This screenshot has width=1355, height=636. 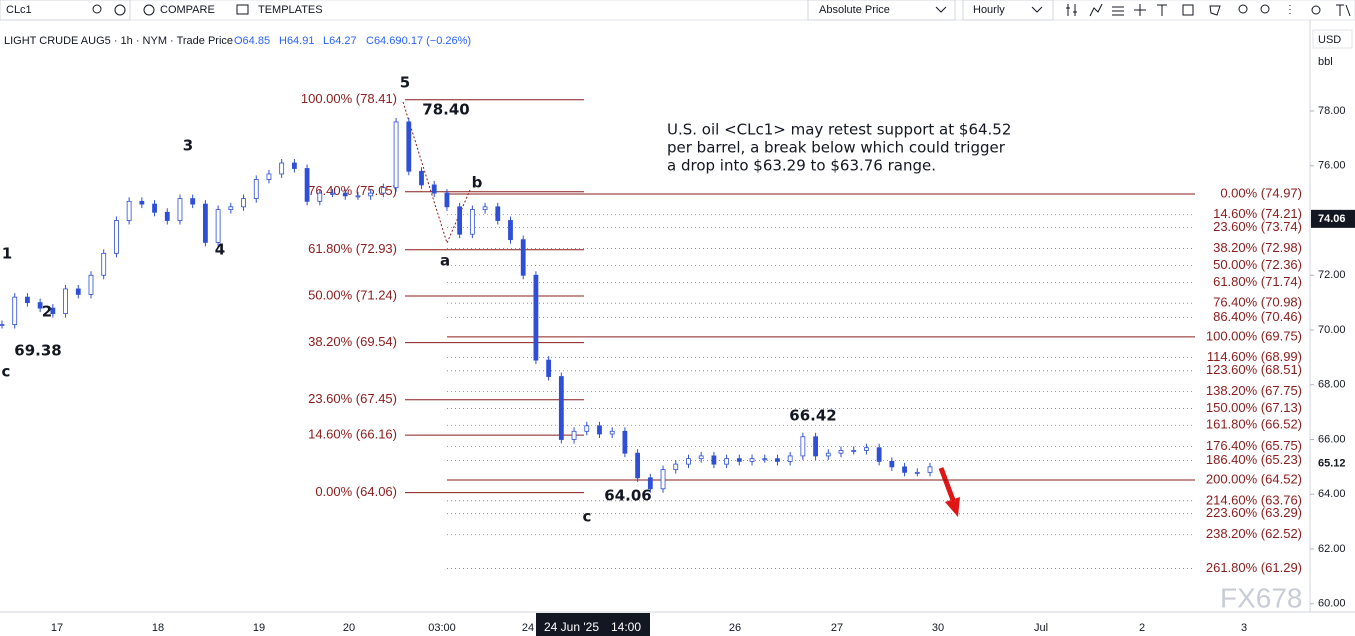 What do you see at coordinates (242, 9) in the screenshot?
I see `templates-icon` at bounding box center [242, 9].